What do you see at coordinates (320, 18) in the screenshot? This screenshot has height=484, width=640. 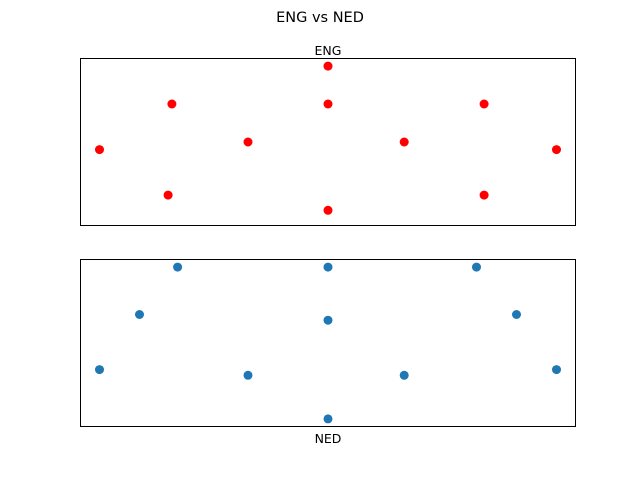 I see `figure-suptitle: ENG vs NED` at bounding box center [320, 18].